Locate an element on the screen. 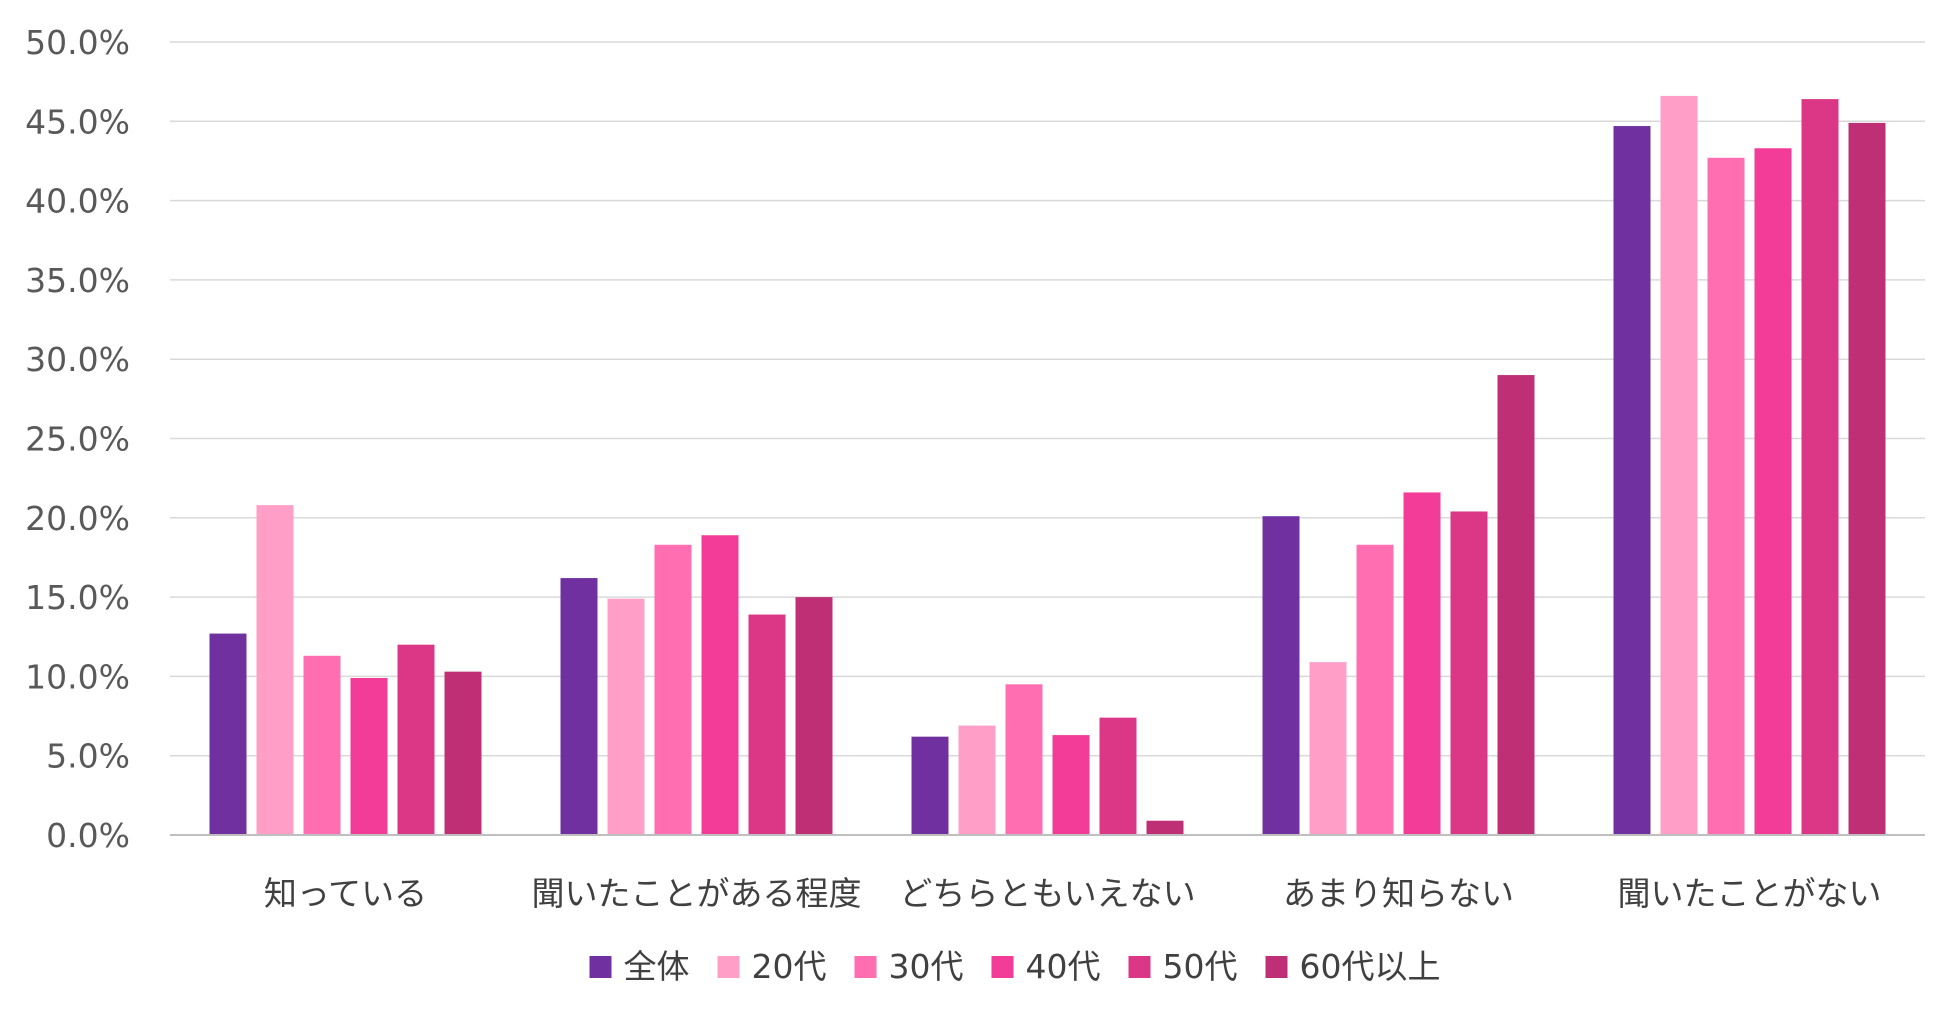 This screenshot has height=1029, width=1950. legend-item: 20代 is located at coordinates (772, 966).